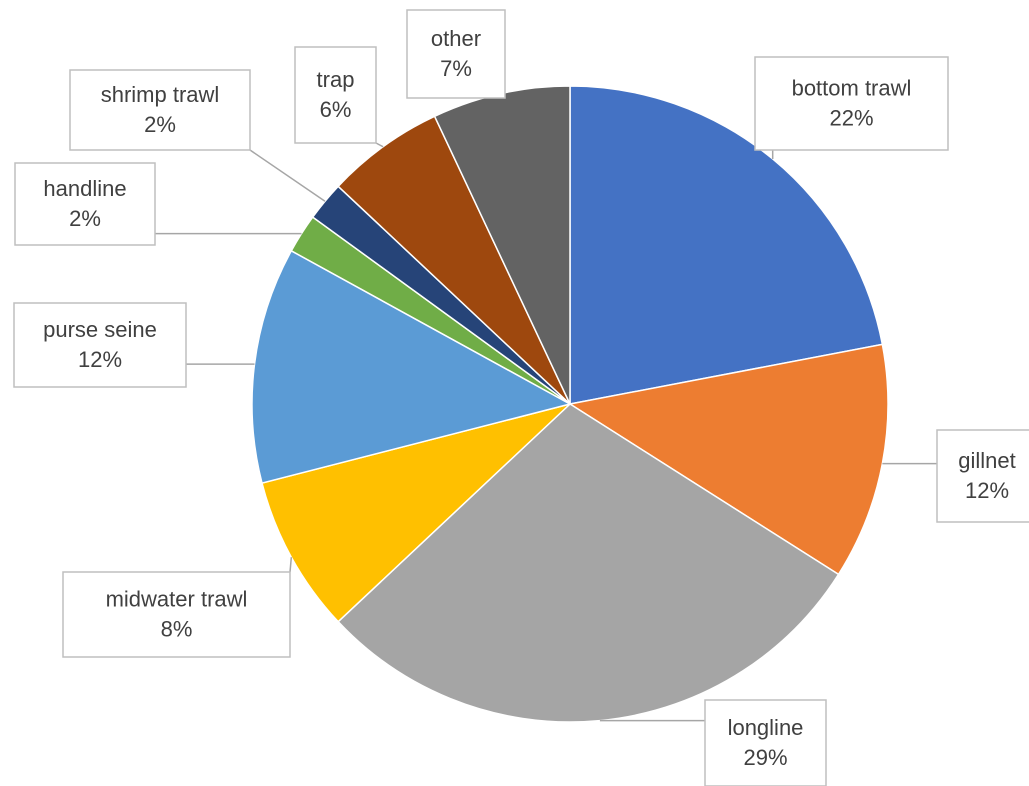 The height and width of the screenshot is (786, 1029). I want to click on slice-label: gillnet, so click(986, 460).